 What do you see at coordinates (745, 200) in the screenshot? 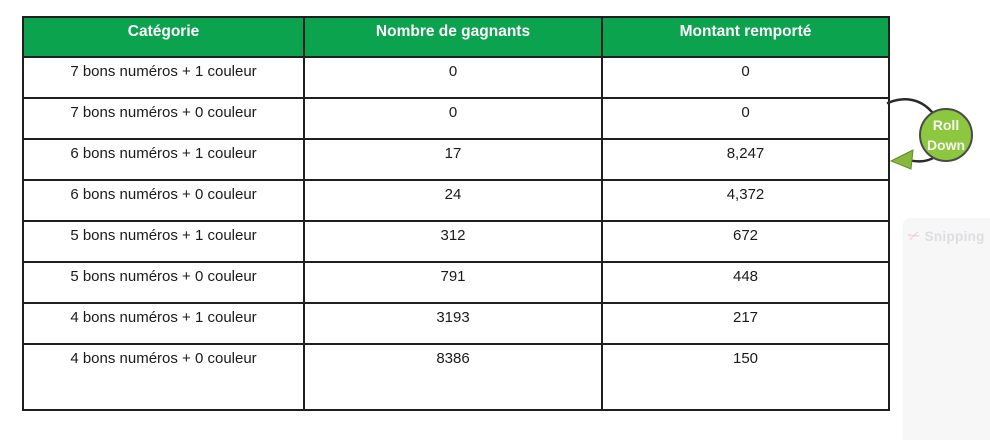
I see `amount-cell: 4,372` at bounding box center [745, 200].